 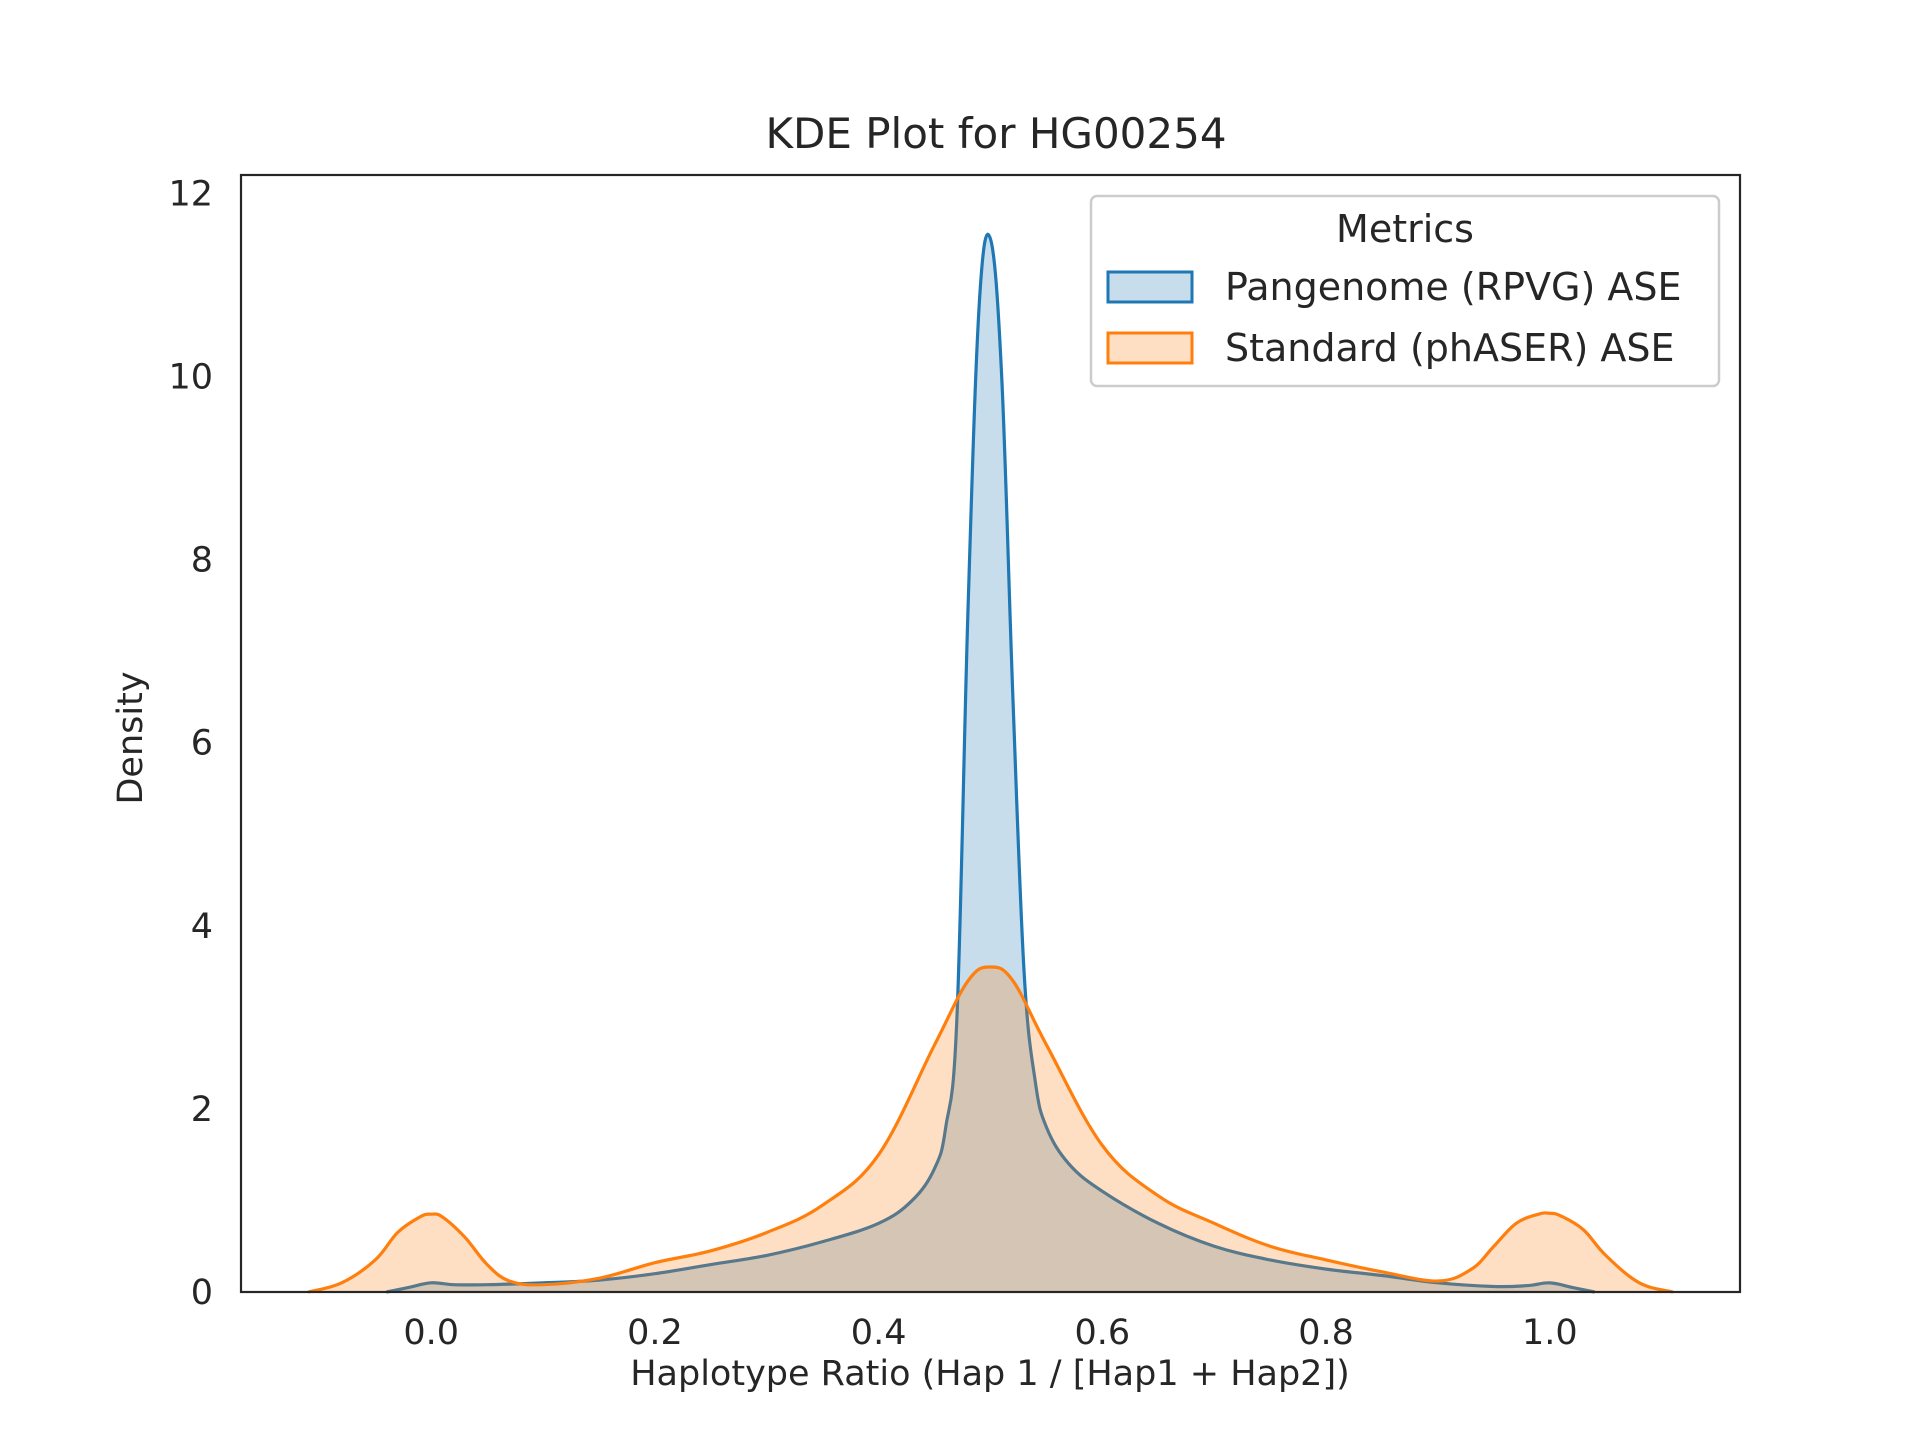 What do you see at coordinates (990, 1374) in the screenshot?
I see `x-axis-label: Haplotype Ratio (Hap 1 / [Hap1 + Hap2])` at bounding box center [990, 1374].